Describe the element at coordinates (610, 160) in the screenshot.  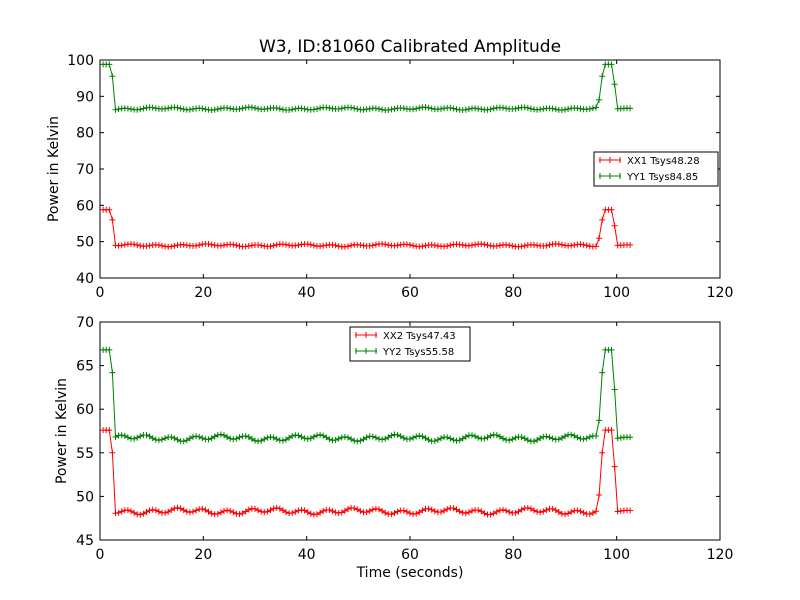
I see `legend-swatch` at that location.